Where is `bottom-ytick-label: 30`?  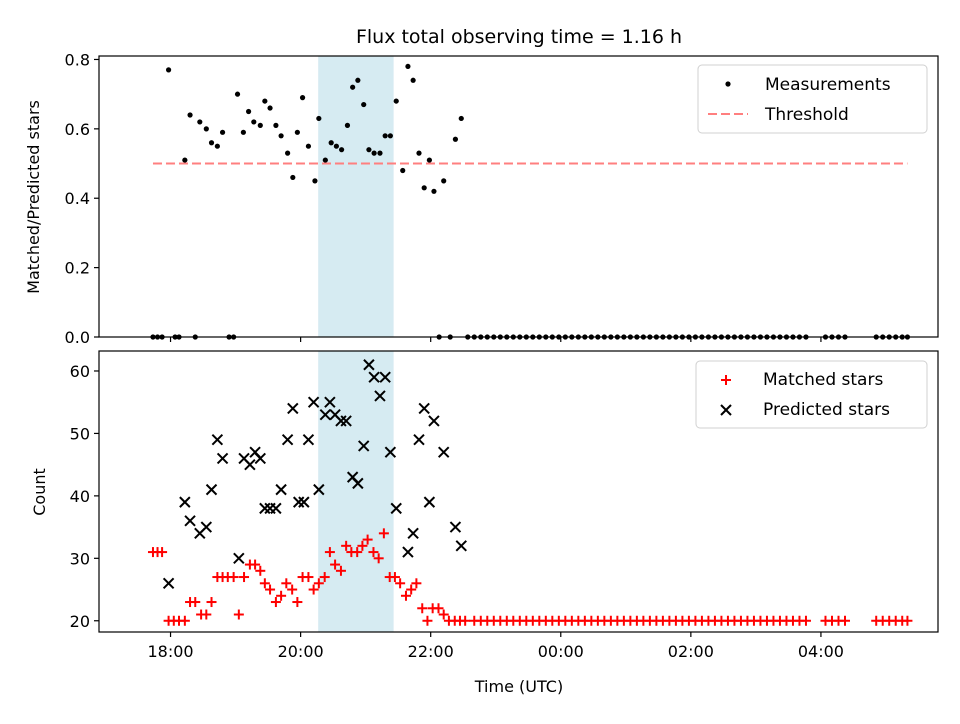 bottom-ytick-label: 30 is located at coordinates (80, 558).